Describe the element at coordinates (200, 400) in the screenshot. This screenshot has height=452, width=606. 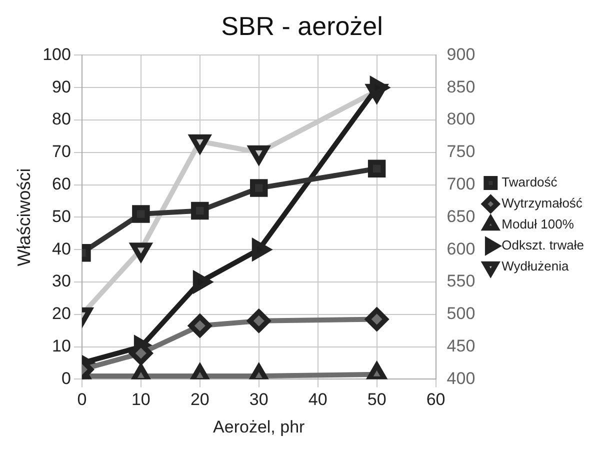
I see `x-tick-label: 20` at that location.